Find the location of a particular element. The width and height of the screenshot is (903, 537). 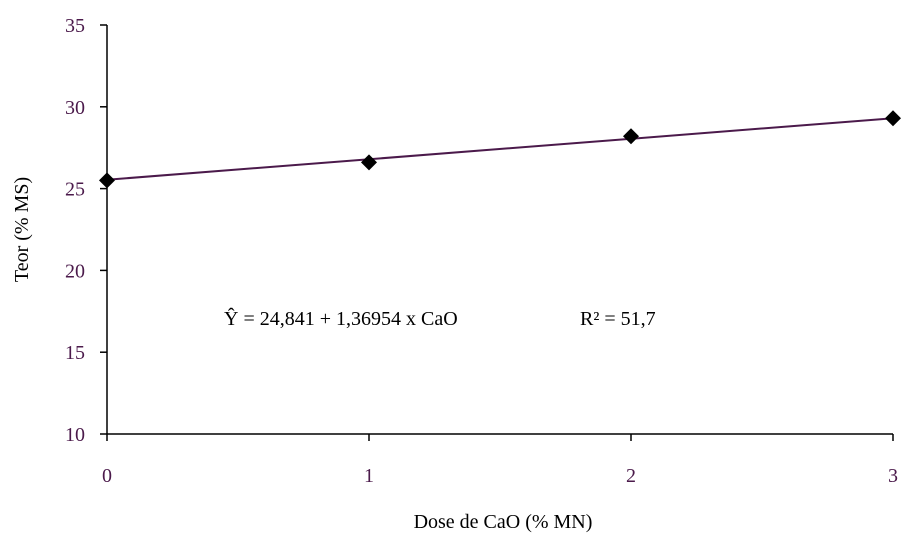

trendline-group is located at coordinates (500, 149).